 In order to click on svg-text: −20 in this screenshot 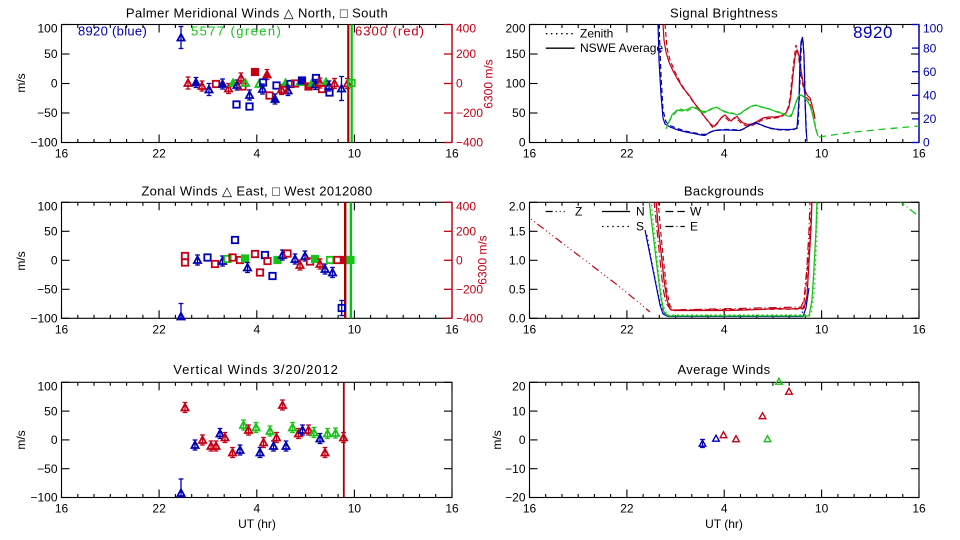, I will do `click(515, 498)`.